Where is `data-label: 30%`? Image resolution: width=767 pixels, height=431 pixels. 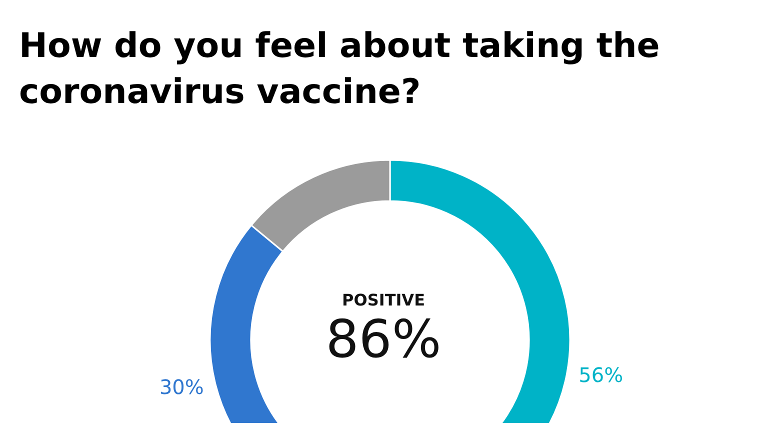 data-label: 30% is located at coordinates (181, 386).